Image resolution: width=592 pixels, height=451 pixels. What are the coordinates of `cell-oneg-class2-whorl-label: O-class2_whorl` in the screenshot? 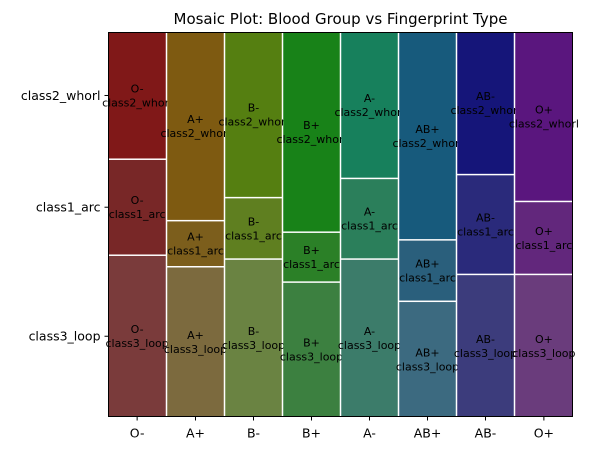 It's located at (137, 95).